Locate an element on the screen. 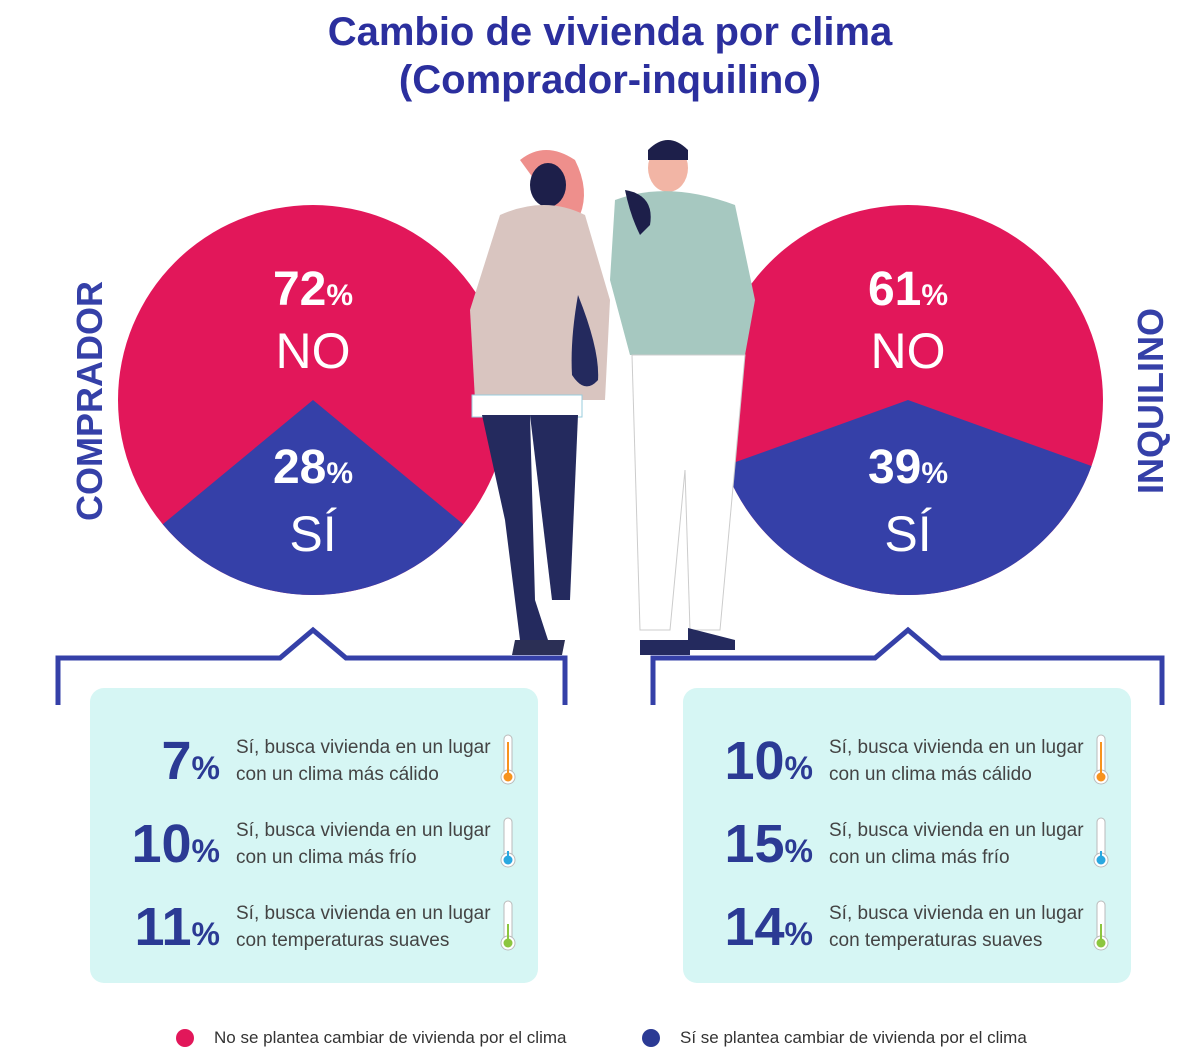  detail-percent: 7% is located at coordinates (191, 764).